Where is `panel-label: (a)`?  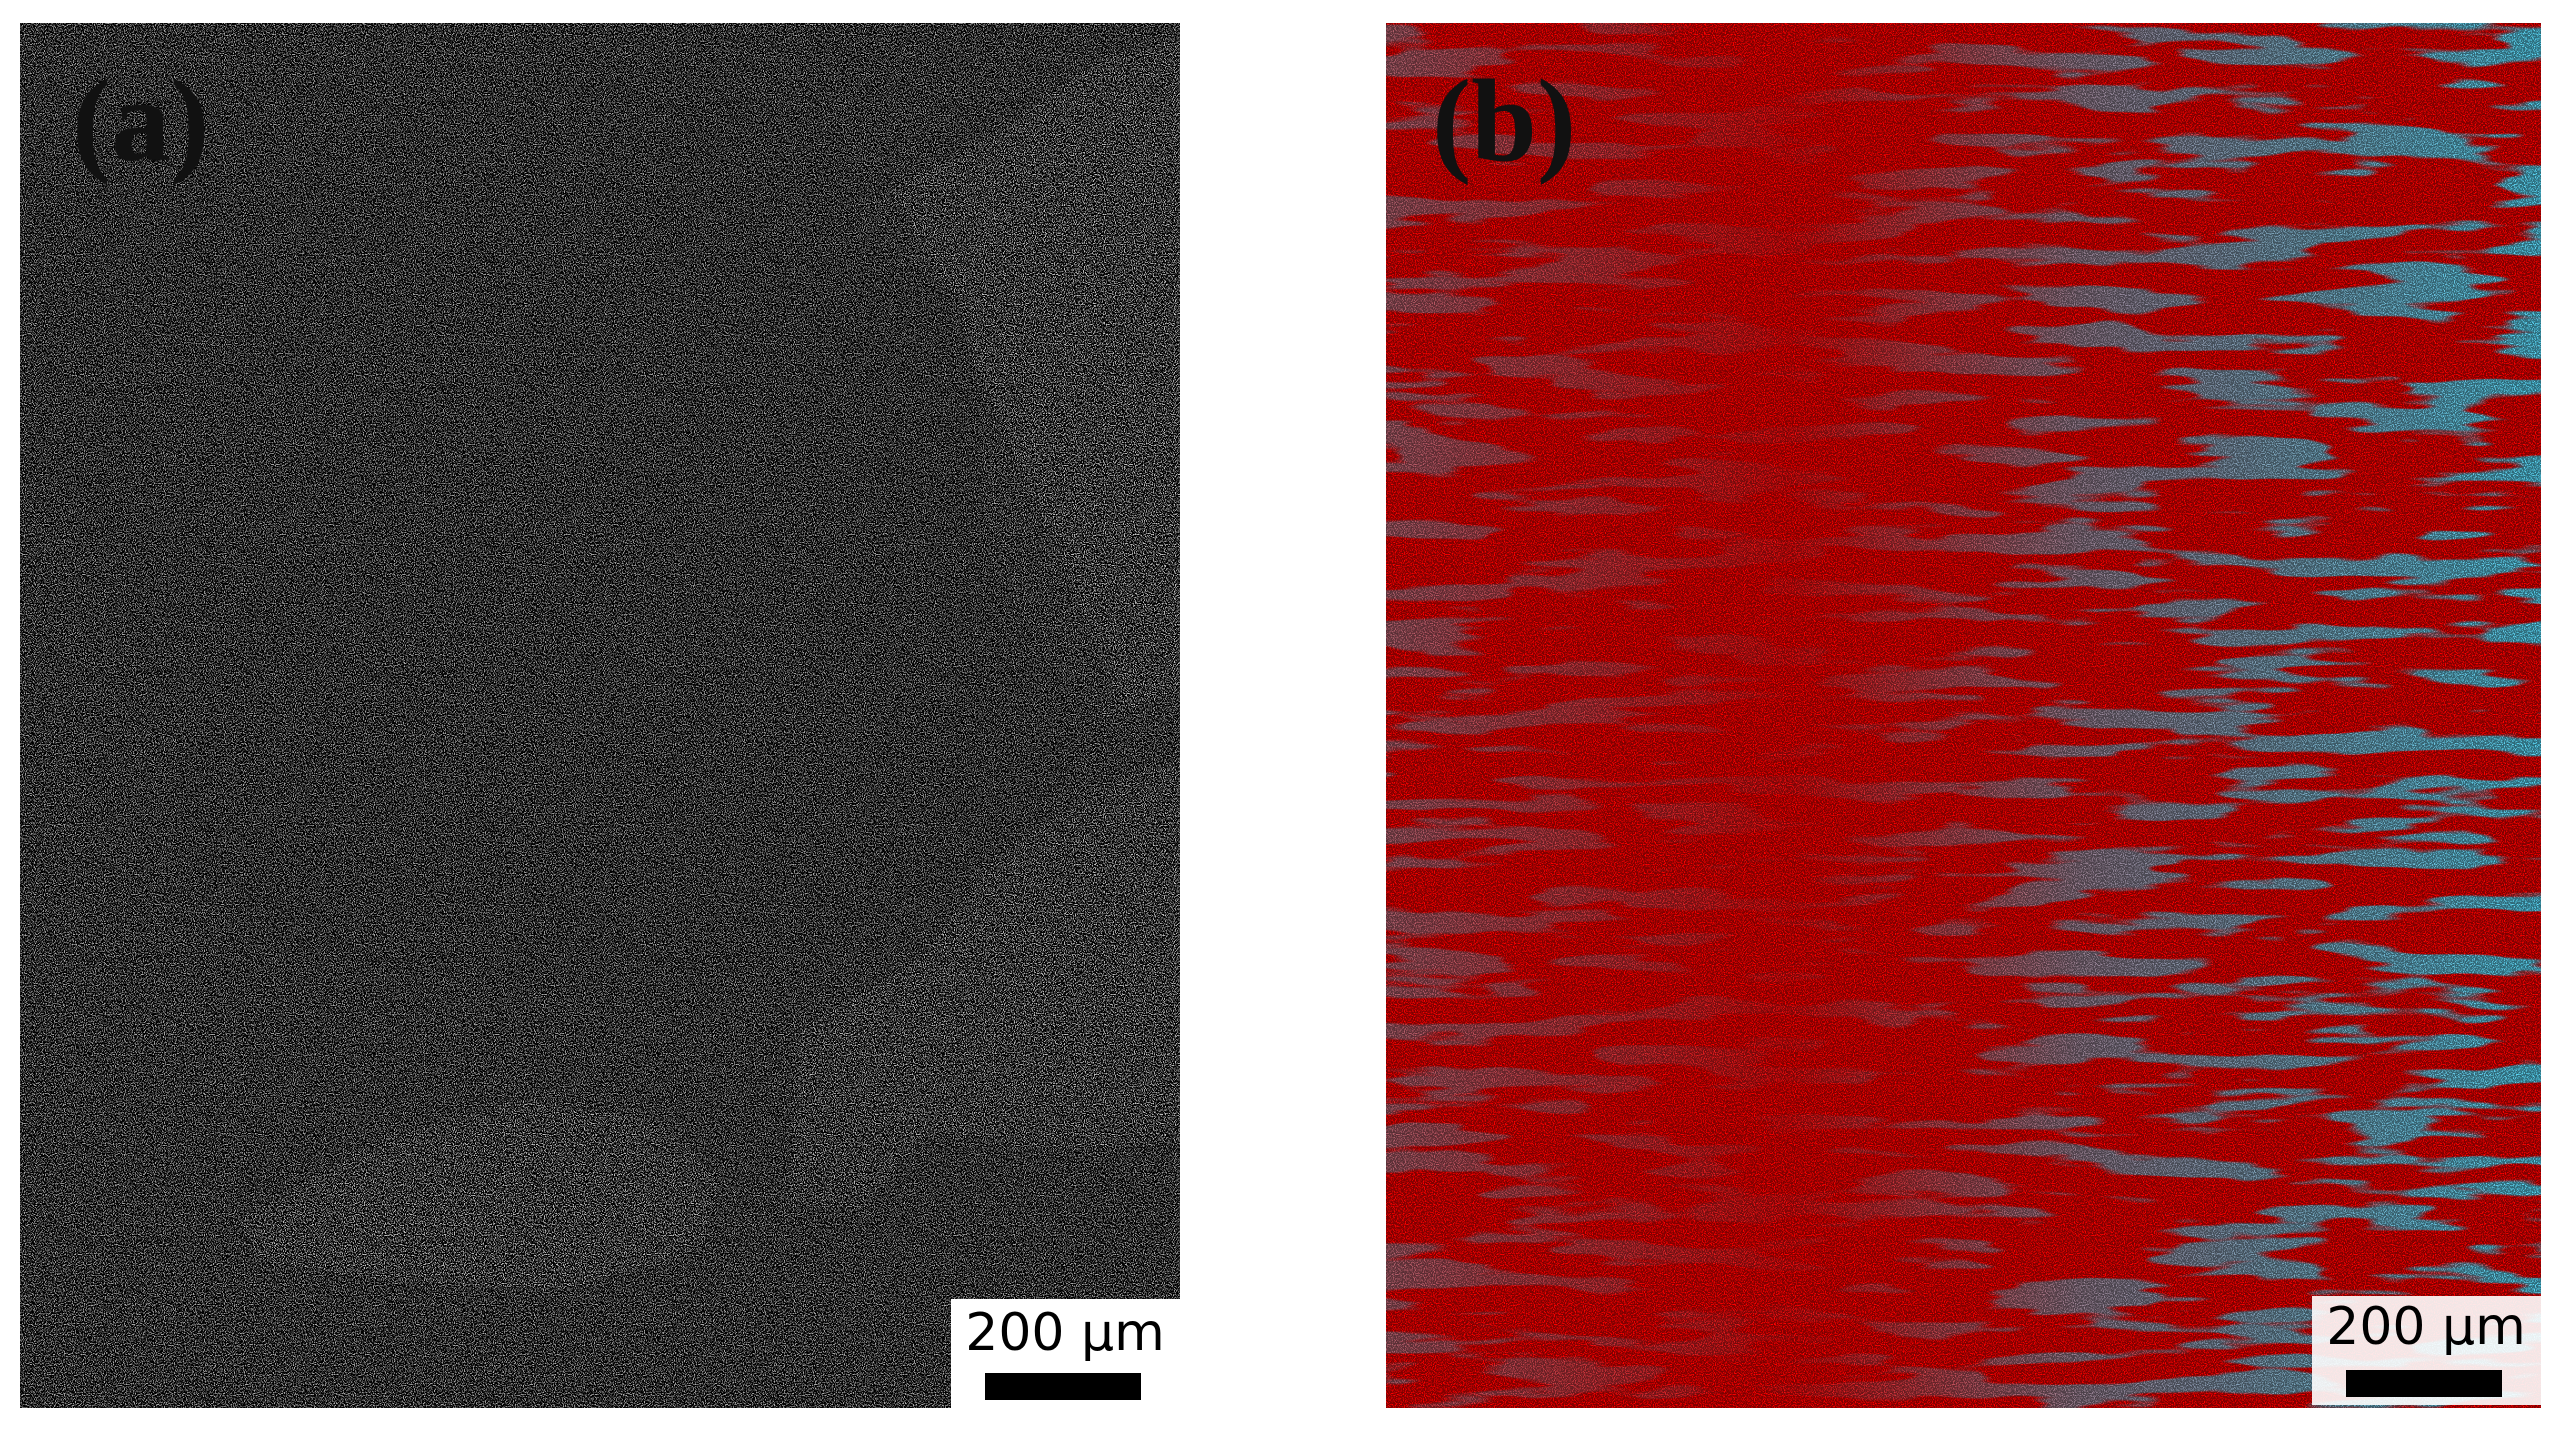 panel-label: (a) is located at coordinates (141, 120).